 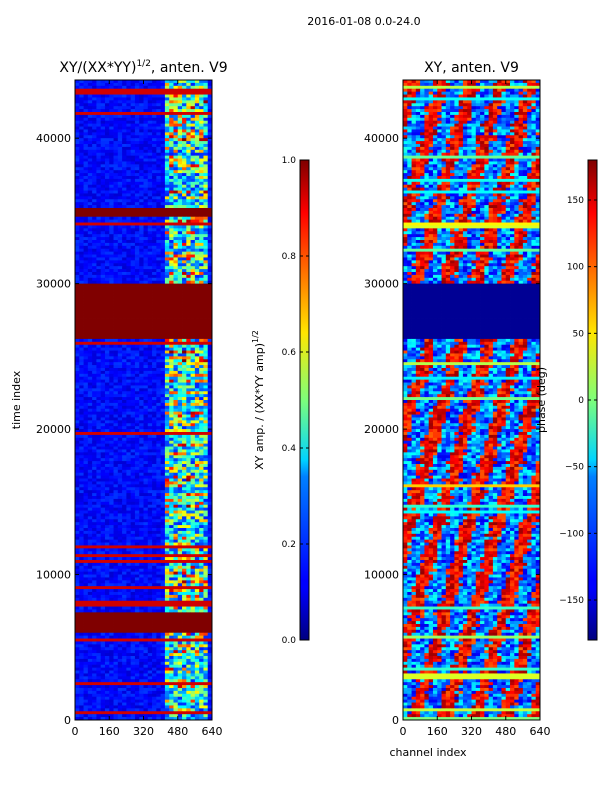 What do you see at coordinates (304, 400) in the screenshot?
I see `amplitude-colorbar-gradient` at bounding box center [304, 400].